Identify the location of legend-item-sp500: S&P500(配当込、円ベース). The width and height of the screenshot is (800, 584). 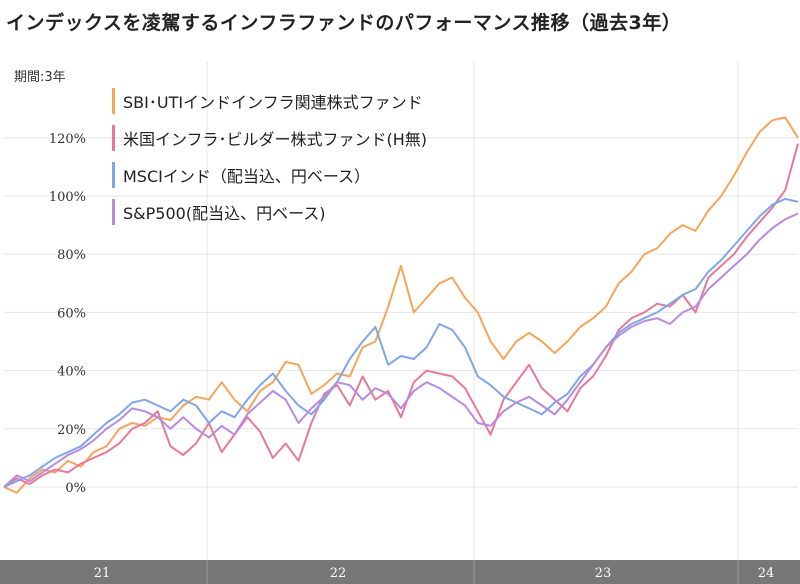
(269, 212).